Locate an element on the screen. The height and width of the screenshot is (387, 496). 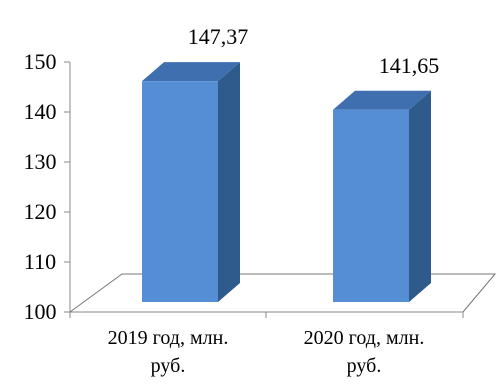
y-tick-label: 140 is located at coordinates (40, 111).